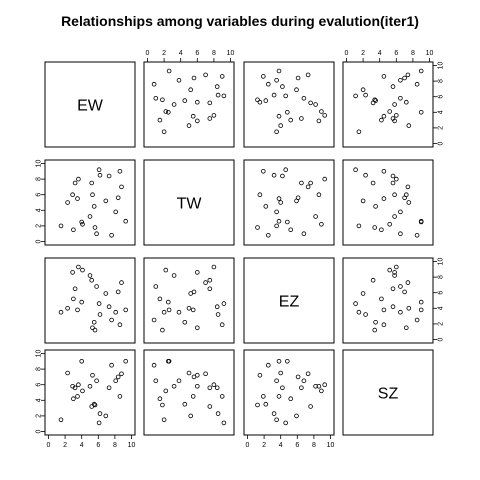  I want to click on panel-EW-vs-EZ, so click(289, 104).